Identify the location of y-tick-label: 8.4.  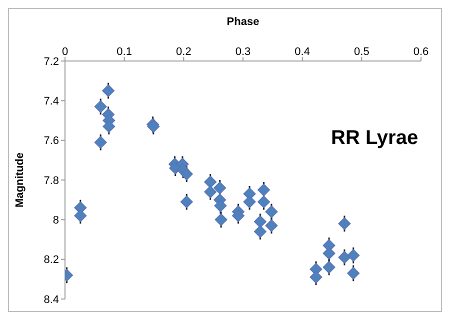
(51, 300).